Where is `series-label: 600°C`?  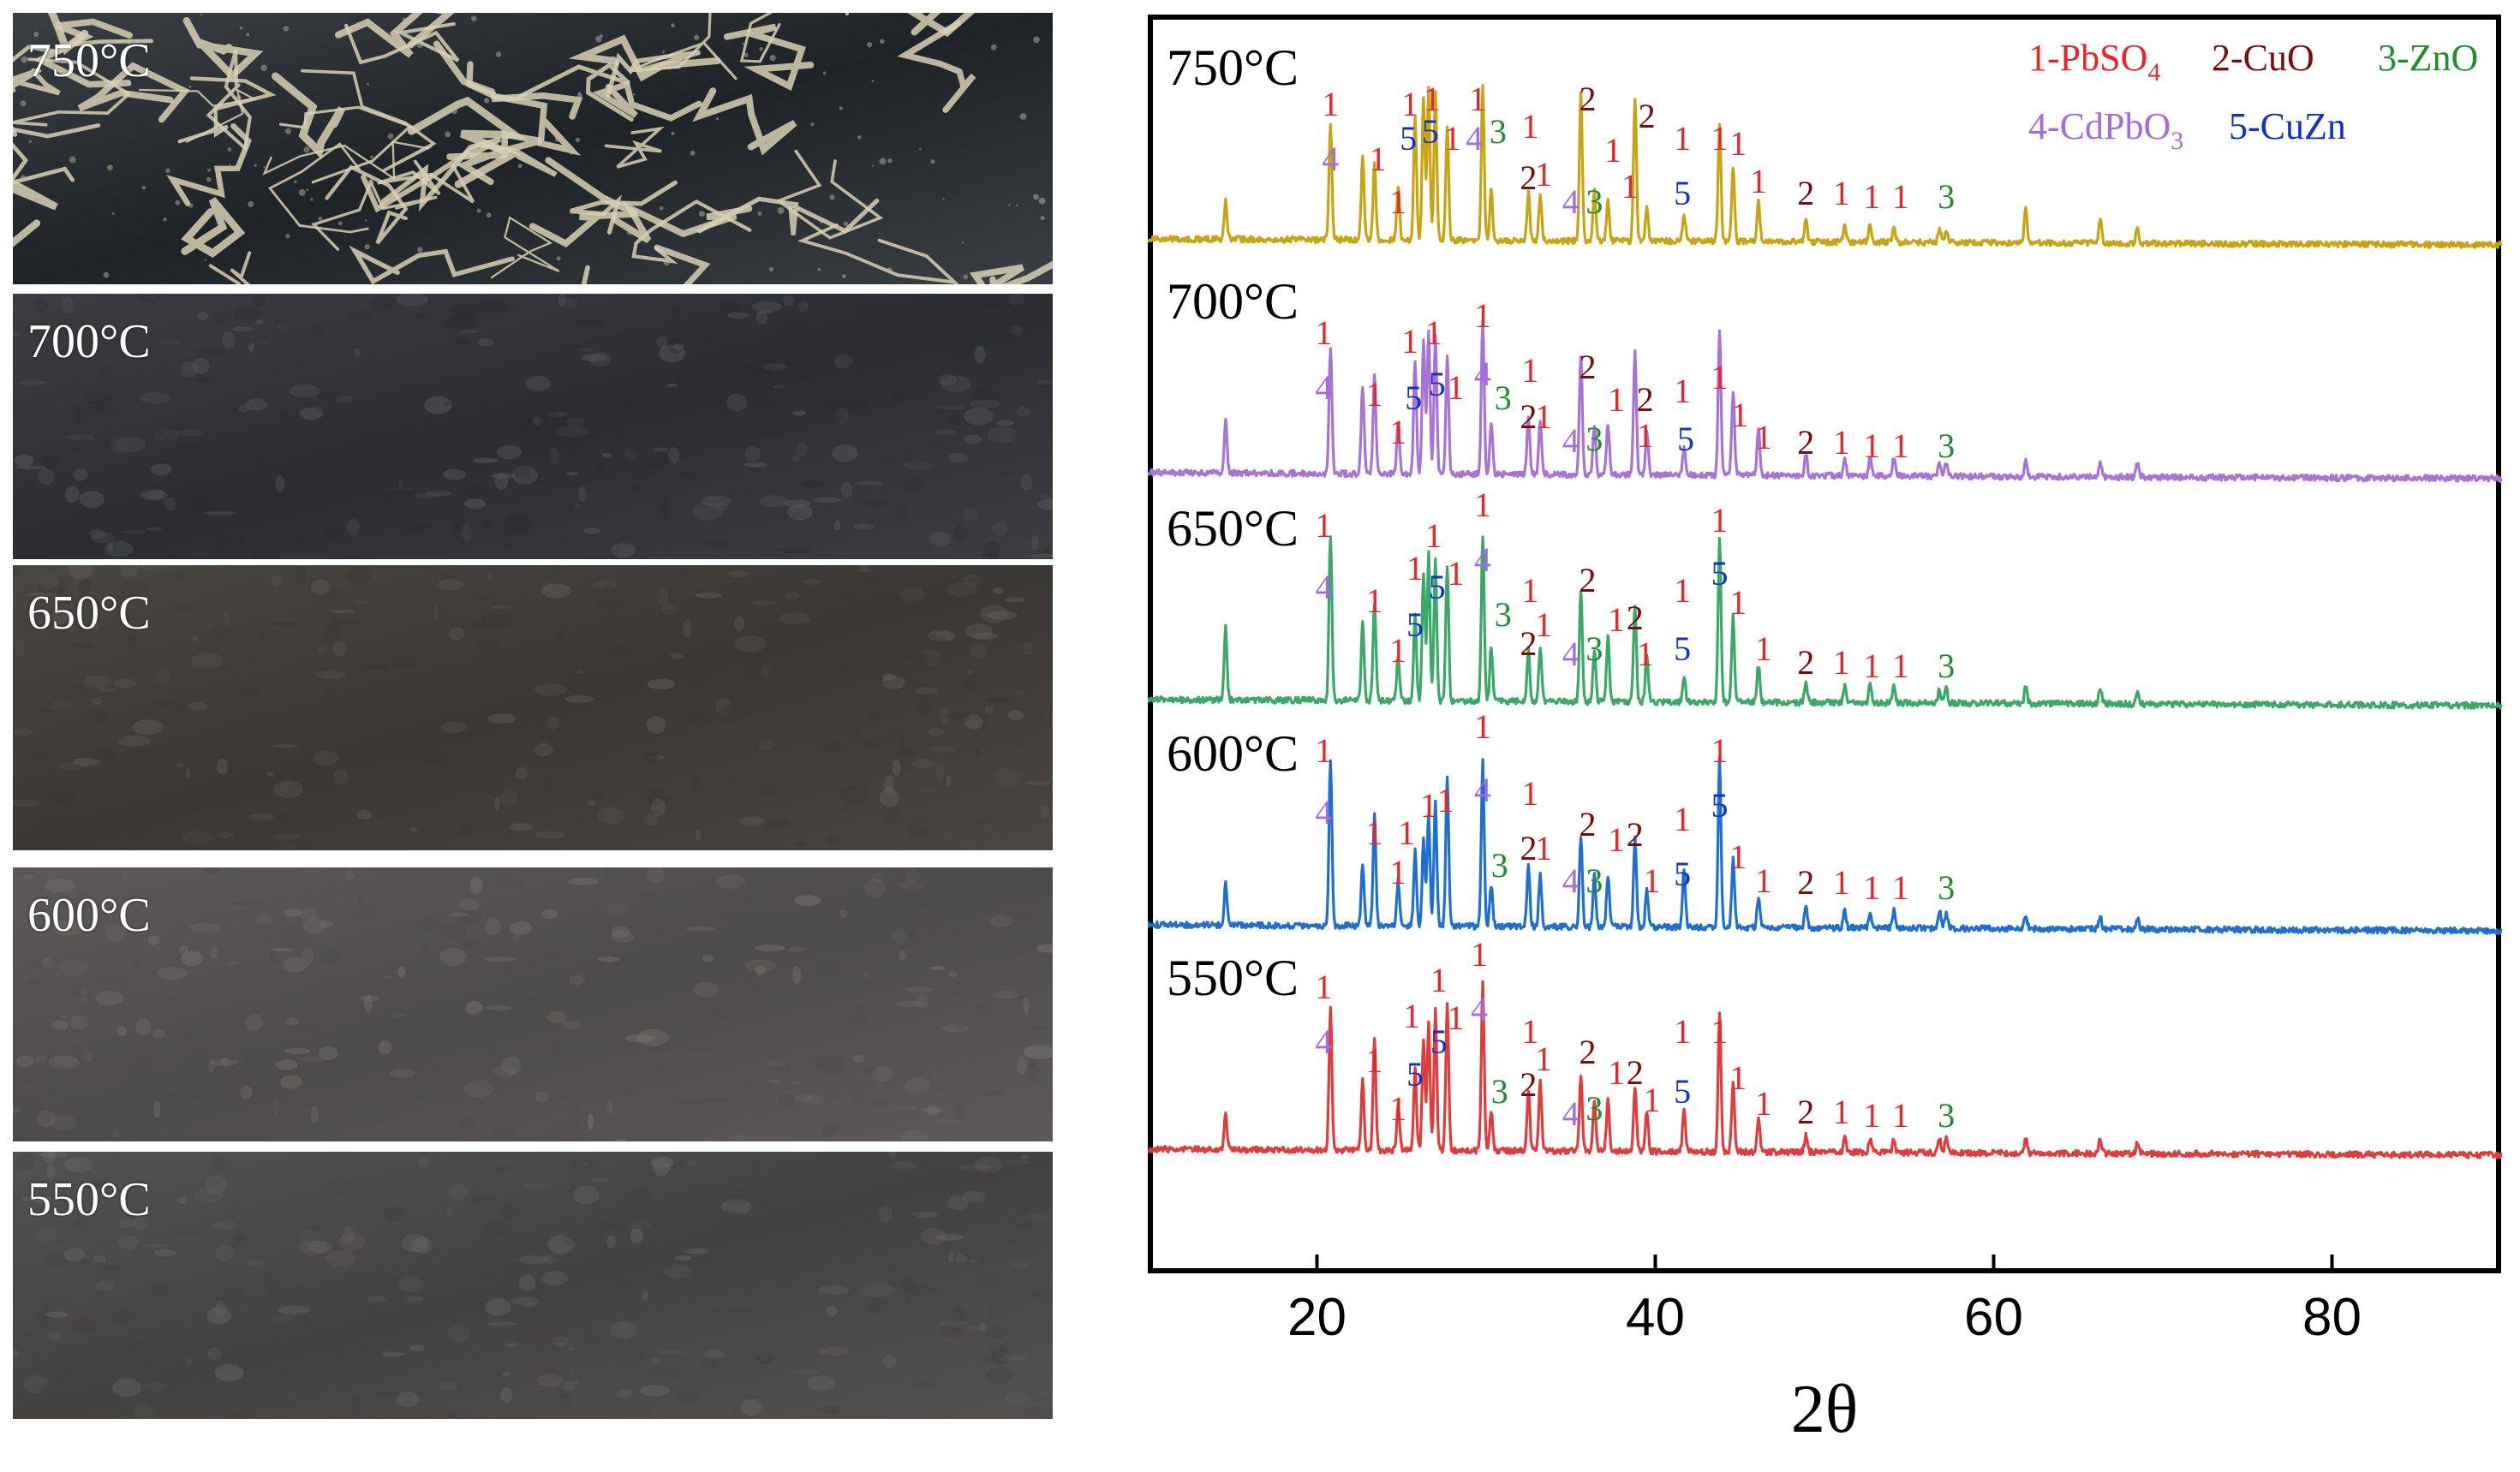 series-label: 600°C is located at coordinates (1233, 753).